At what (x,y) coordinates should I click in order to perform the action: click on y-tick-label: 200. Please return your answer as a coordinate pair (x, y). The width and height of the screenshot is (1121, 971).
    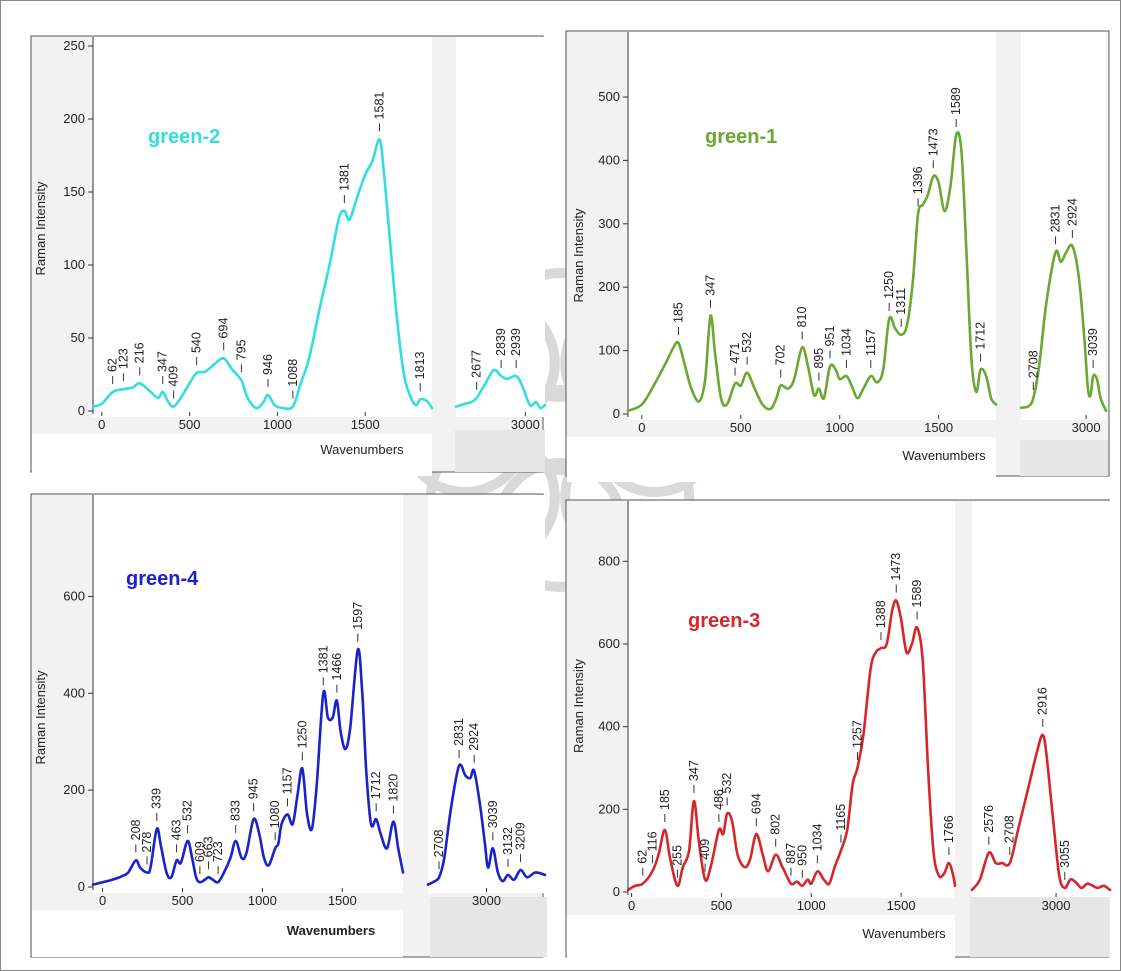
    Looking at the image, I should click on (74, 118).